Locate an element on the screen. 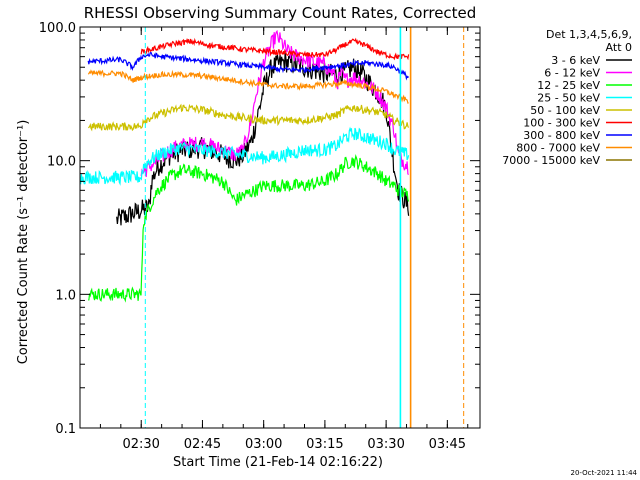 The image size is (640, 480). legend-label-6: 300 - 800 keV is located at coordinates (561, 135).